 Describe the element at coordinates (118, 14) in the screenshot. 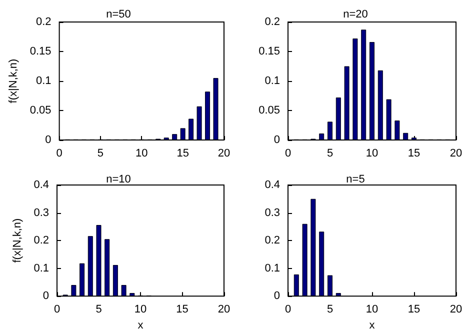

I see `chart-title: n=50` at that location.